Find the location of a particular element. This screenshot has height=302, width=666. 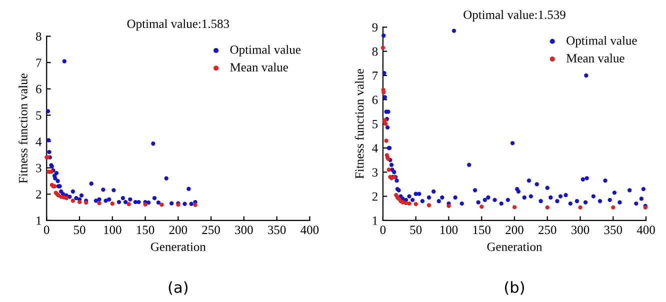

text: (b) is located at coordinates (514, 288).